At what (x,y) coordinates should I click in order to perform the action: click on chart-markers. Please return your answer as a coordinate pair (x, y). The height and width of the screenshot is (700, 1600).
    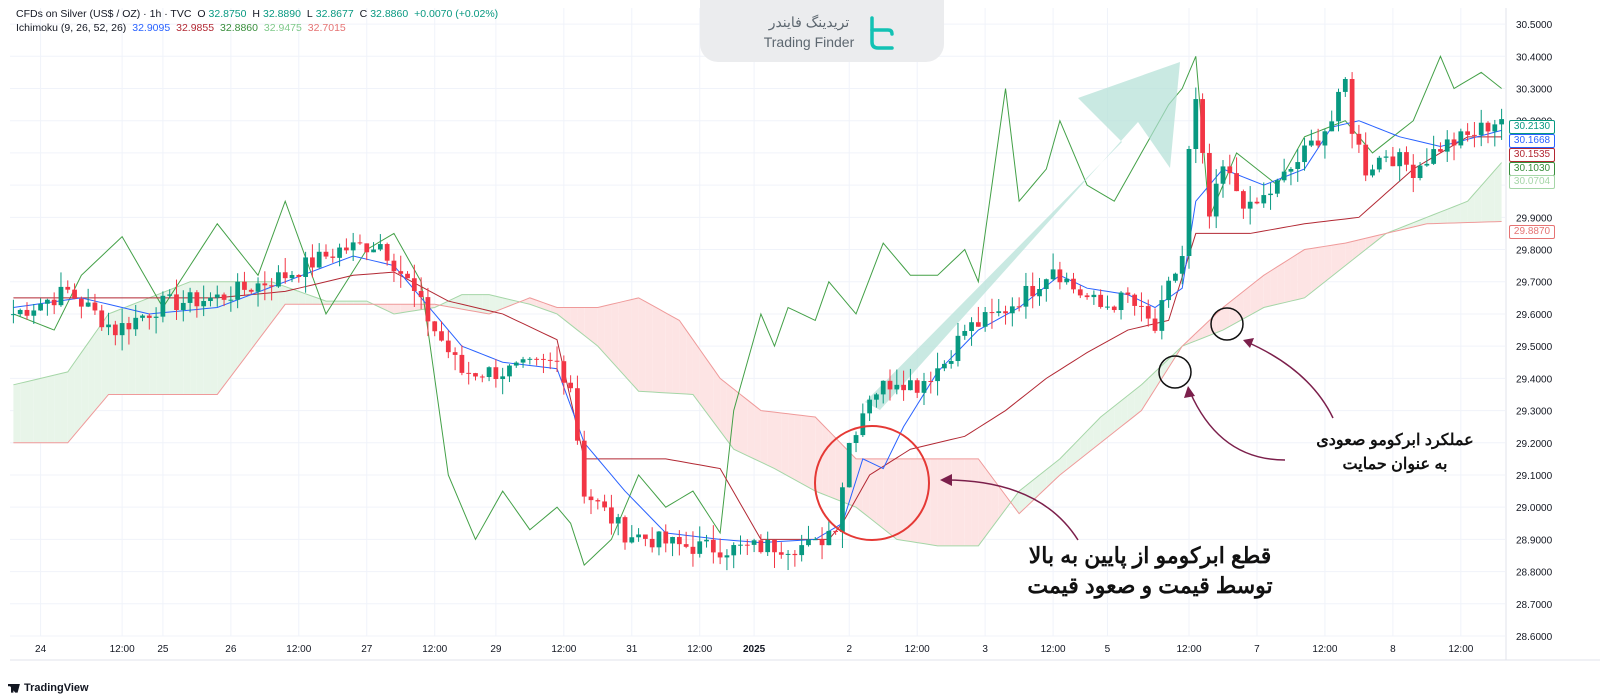
    Looking at the image, I should click on (1074, 424).